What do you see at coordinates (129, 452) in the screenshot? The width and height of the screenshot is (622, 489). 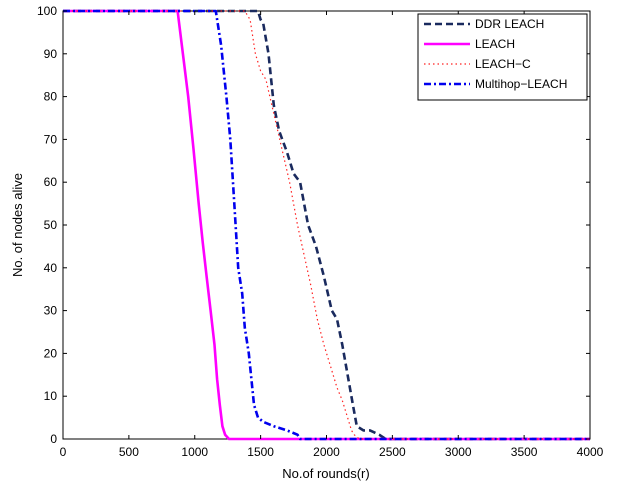 I see `x-tick-label: 500` at bounding box center [129, 452].